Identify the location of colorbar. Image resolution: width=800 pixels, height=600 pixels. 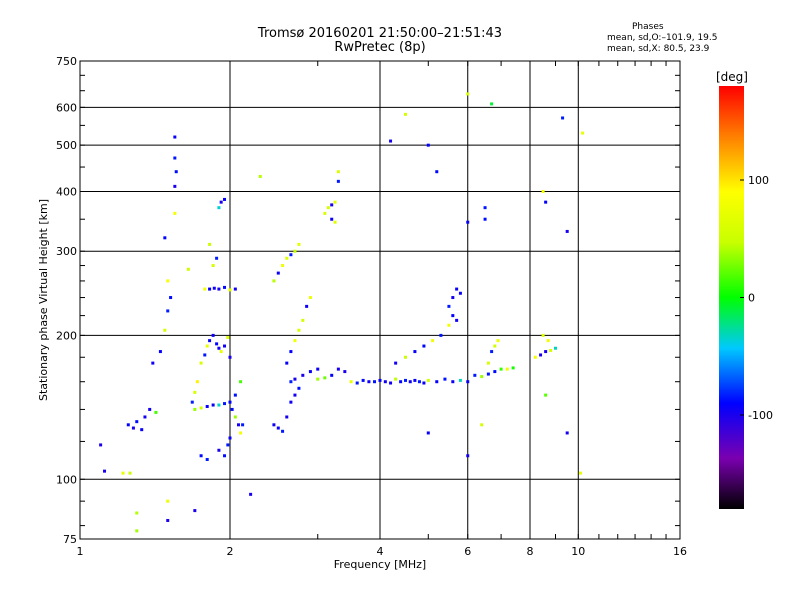
(731, 297).